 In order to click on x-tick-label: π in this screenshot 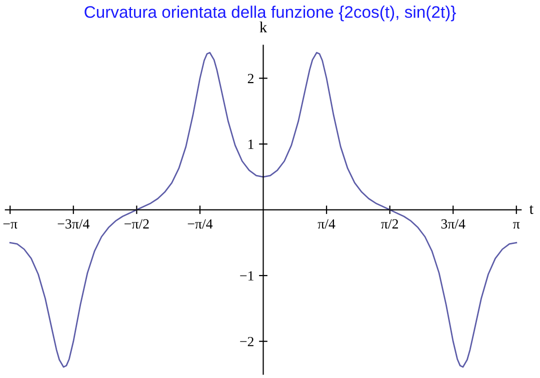, I will do `click(516, 225)`.